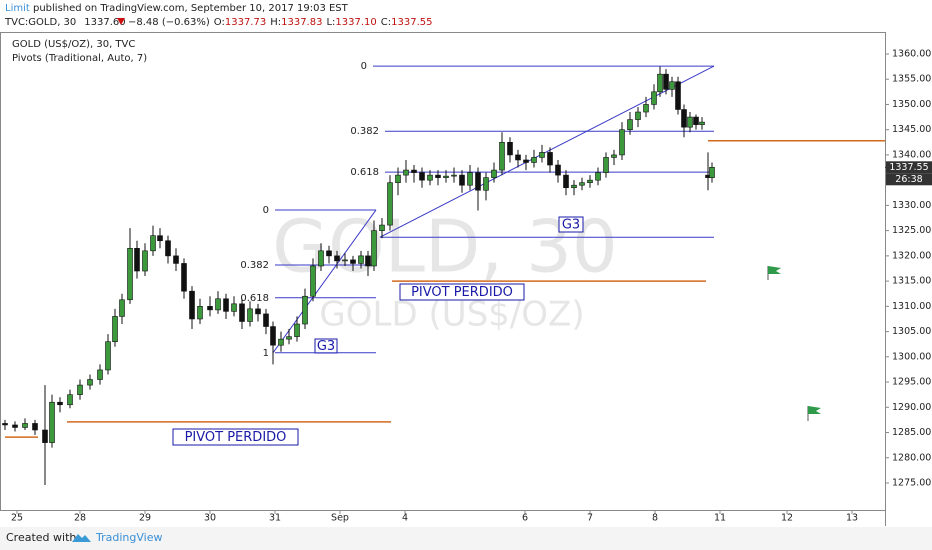  Describe the element at coordinates (911, 255) in the screenshot. I see `y-tick-label: 1320.00` at that location.